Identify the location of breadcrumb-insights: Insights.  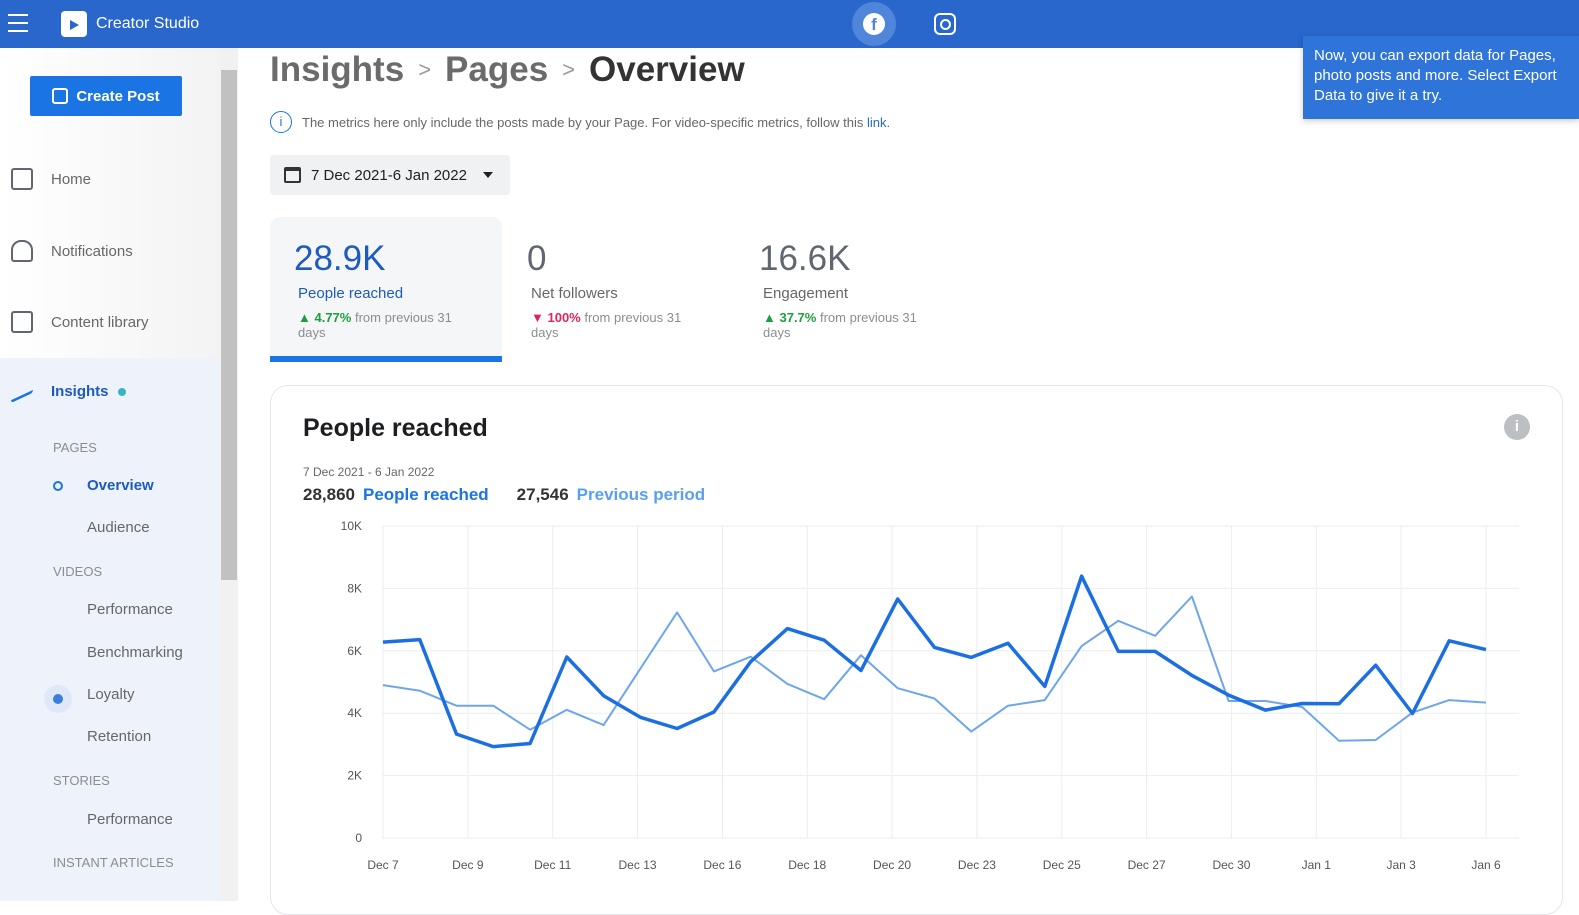
(337, 69).